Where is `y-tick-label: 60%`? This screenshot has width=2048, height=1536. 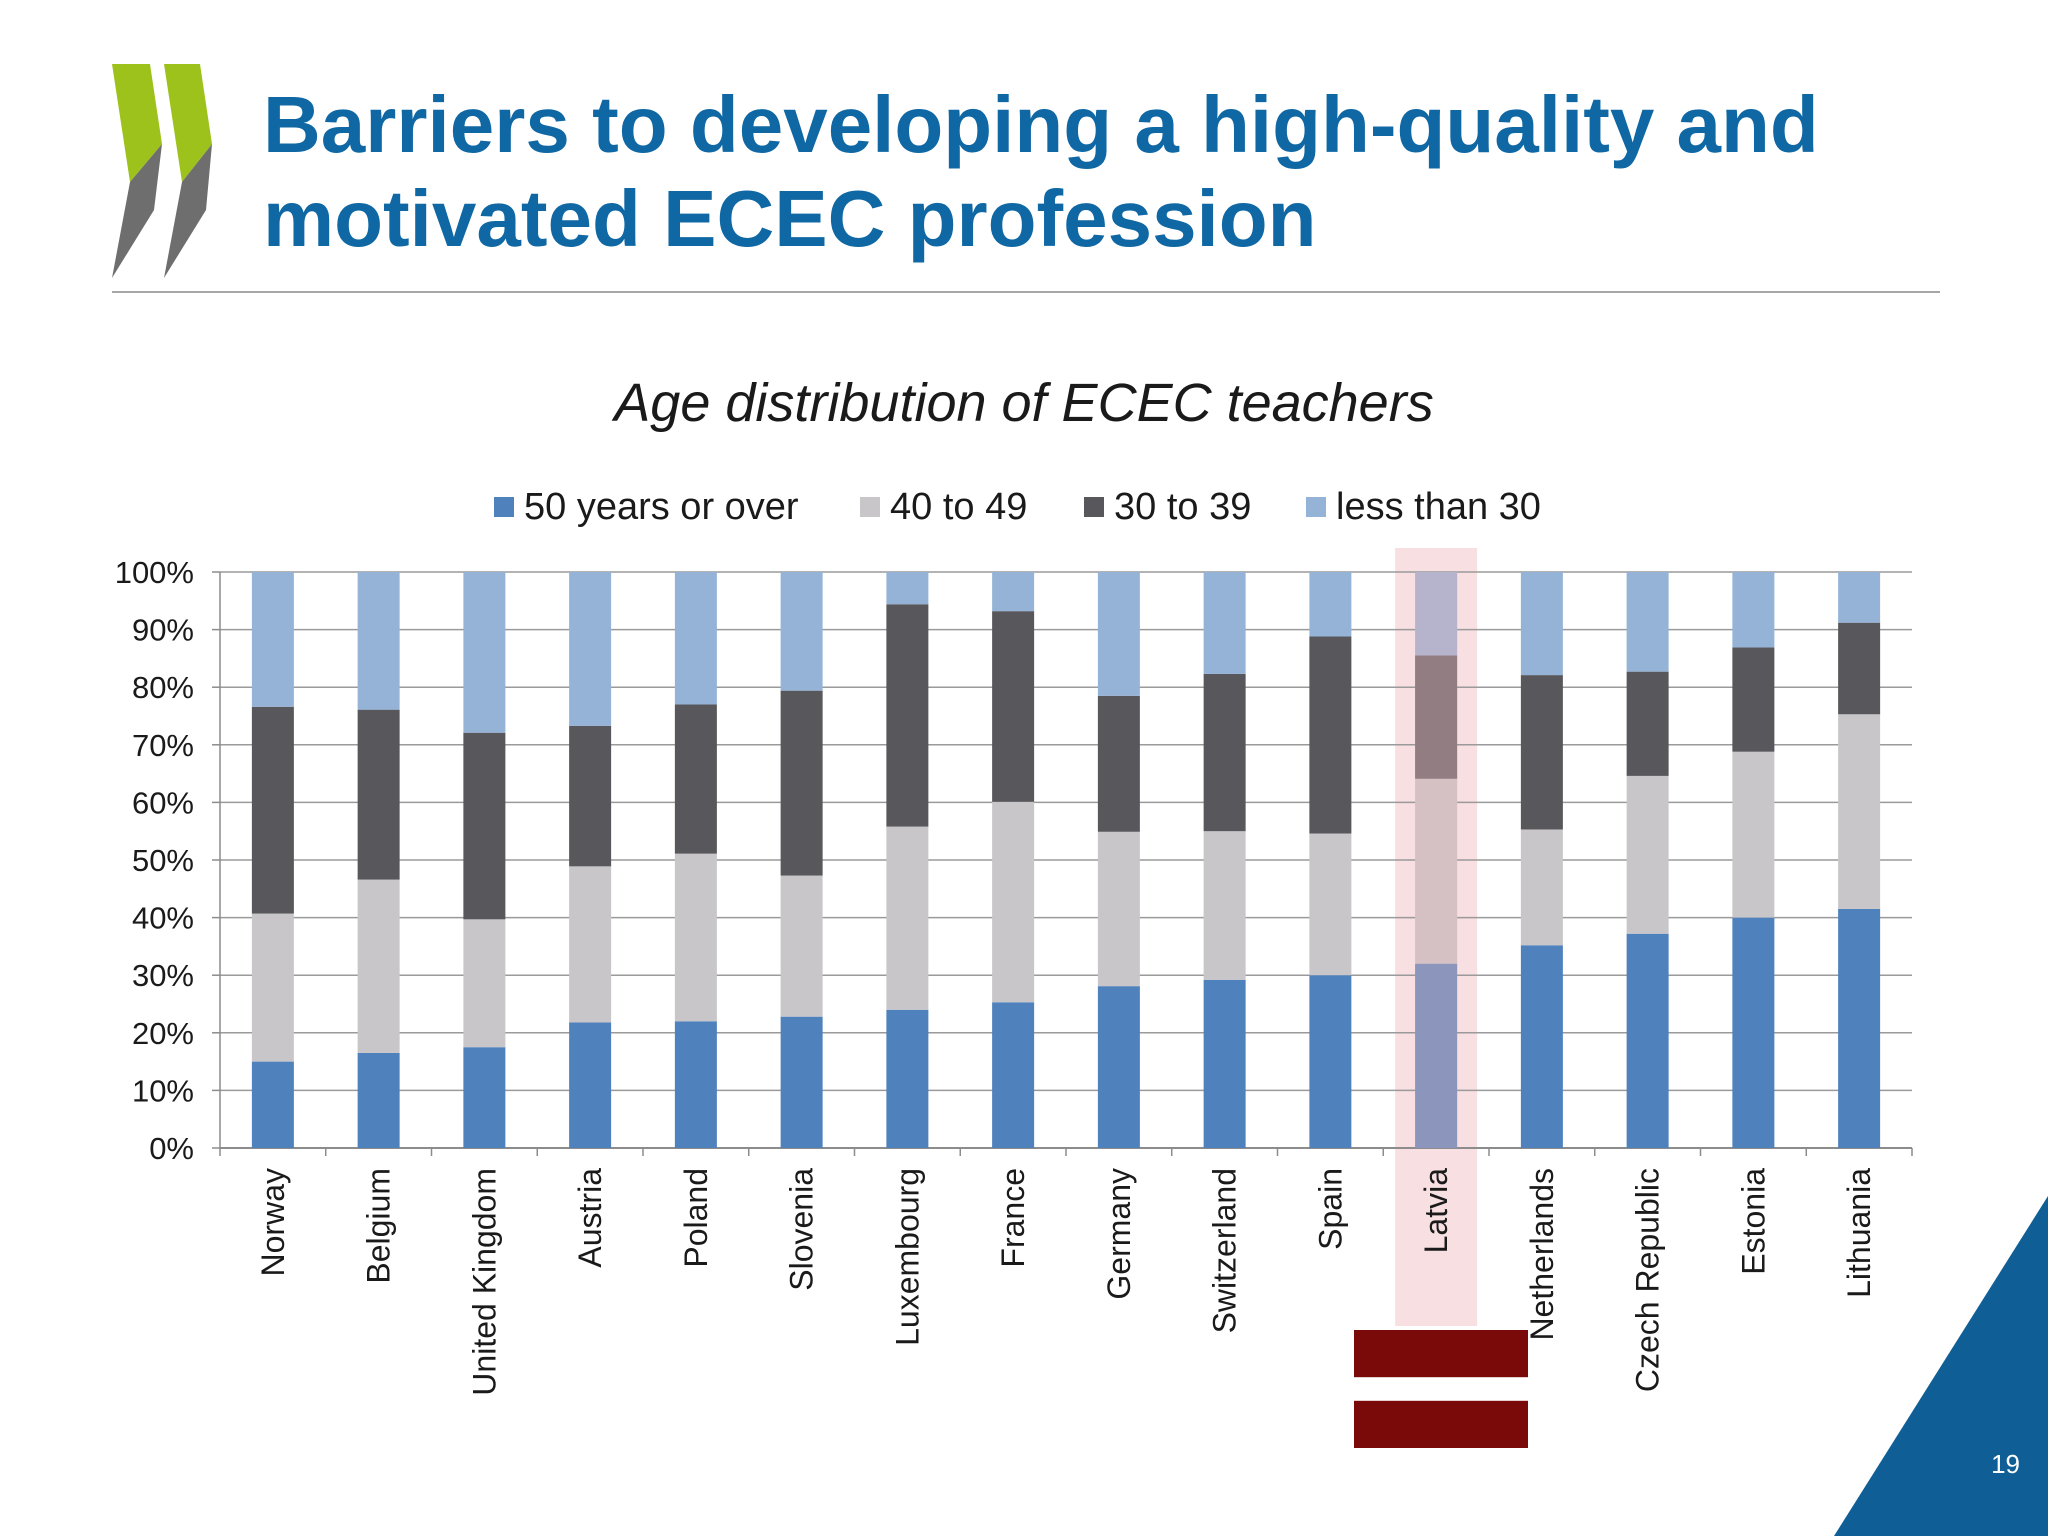
y-tick-label: 60% is located at coordinates (163, 802).